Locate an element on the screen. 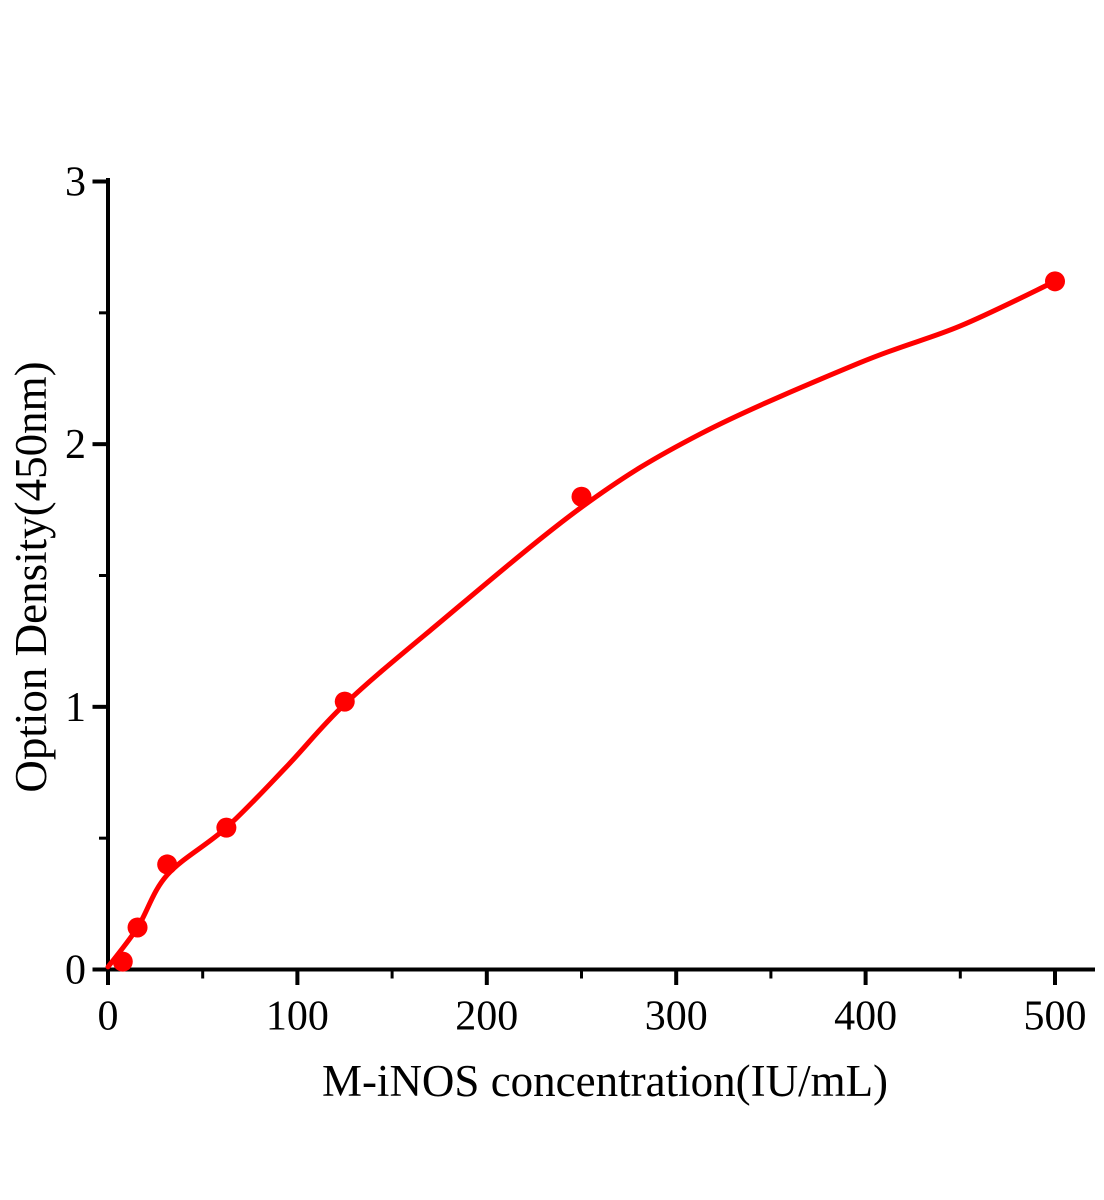 The image size is (1104, 1200). x-axis-tick-label: 400 is located at coordinates (865, 1017).